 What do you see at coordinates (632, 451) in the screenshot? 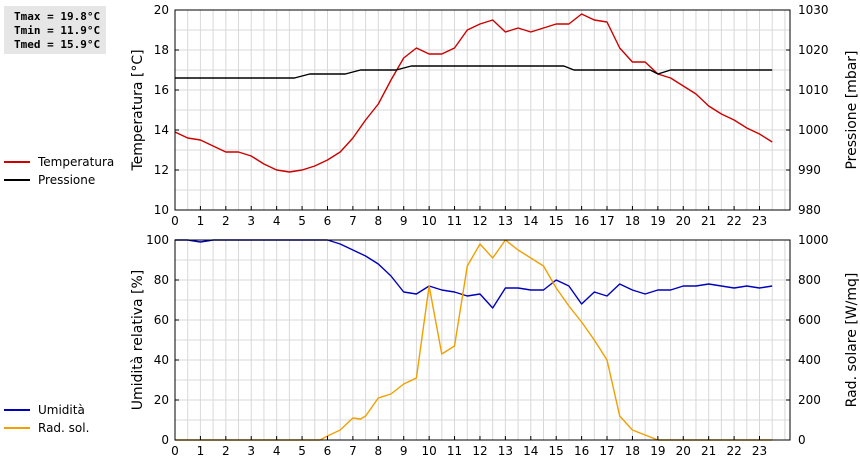
I see `chart2-x-tick-label: 18` at bounding box center [632, 451].